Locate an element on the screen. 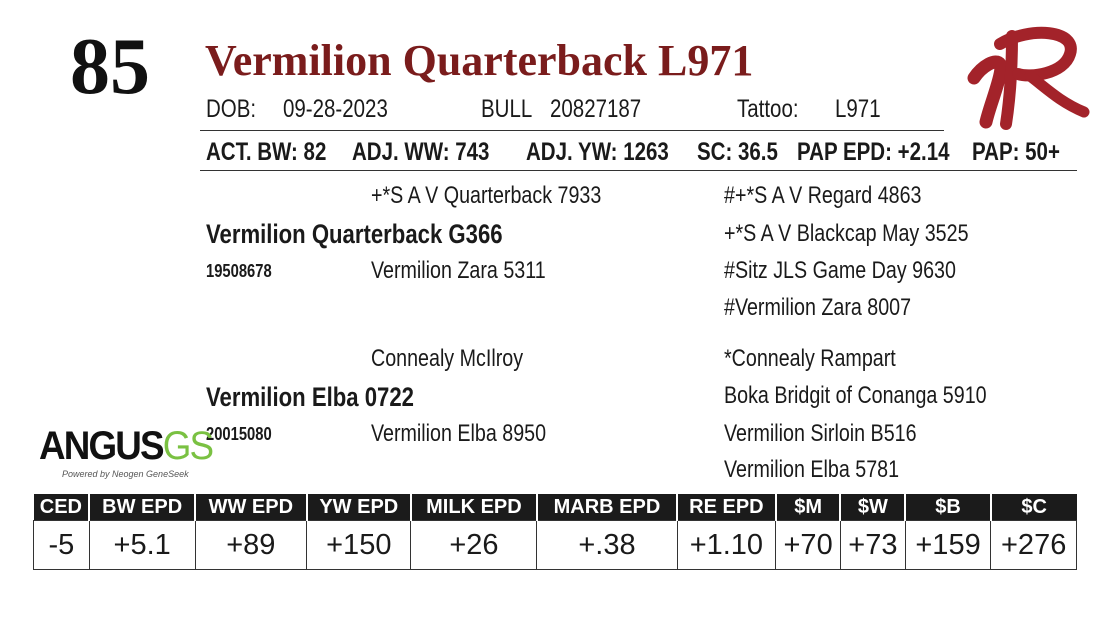  epd-value: +70 is located at coordinates (808, 545).